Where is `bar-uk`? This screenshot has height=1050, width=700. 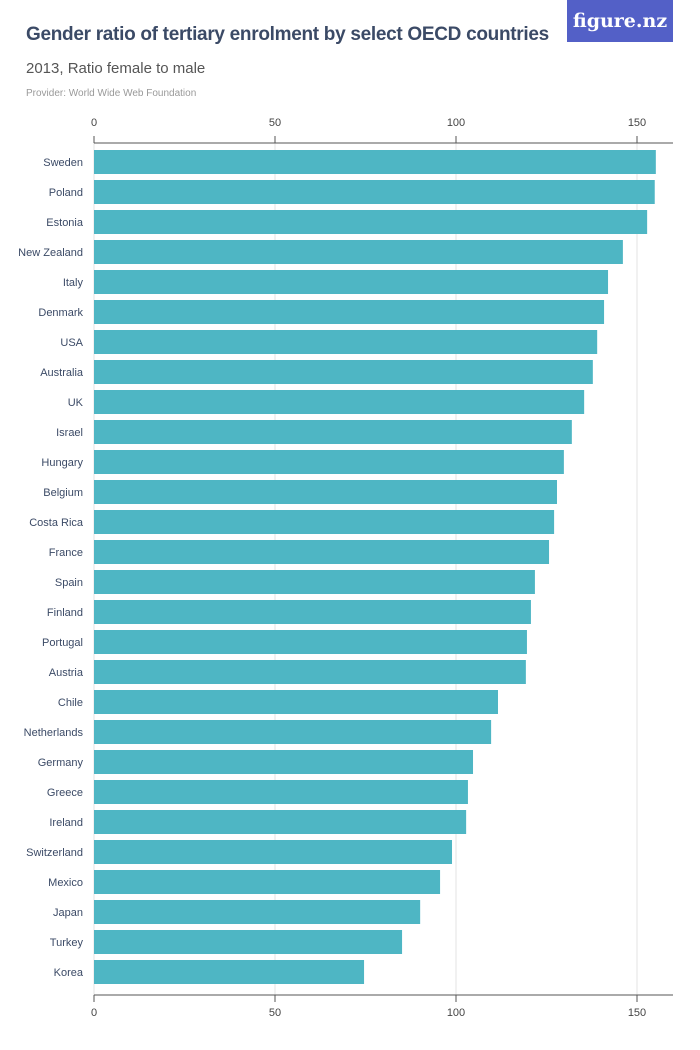 bar-uk is located at coordinates (339, 402).